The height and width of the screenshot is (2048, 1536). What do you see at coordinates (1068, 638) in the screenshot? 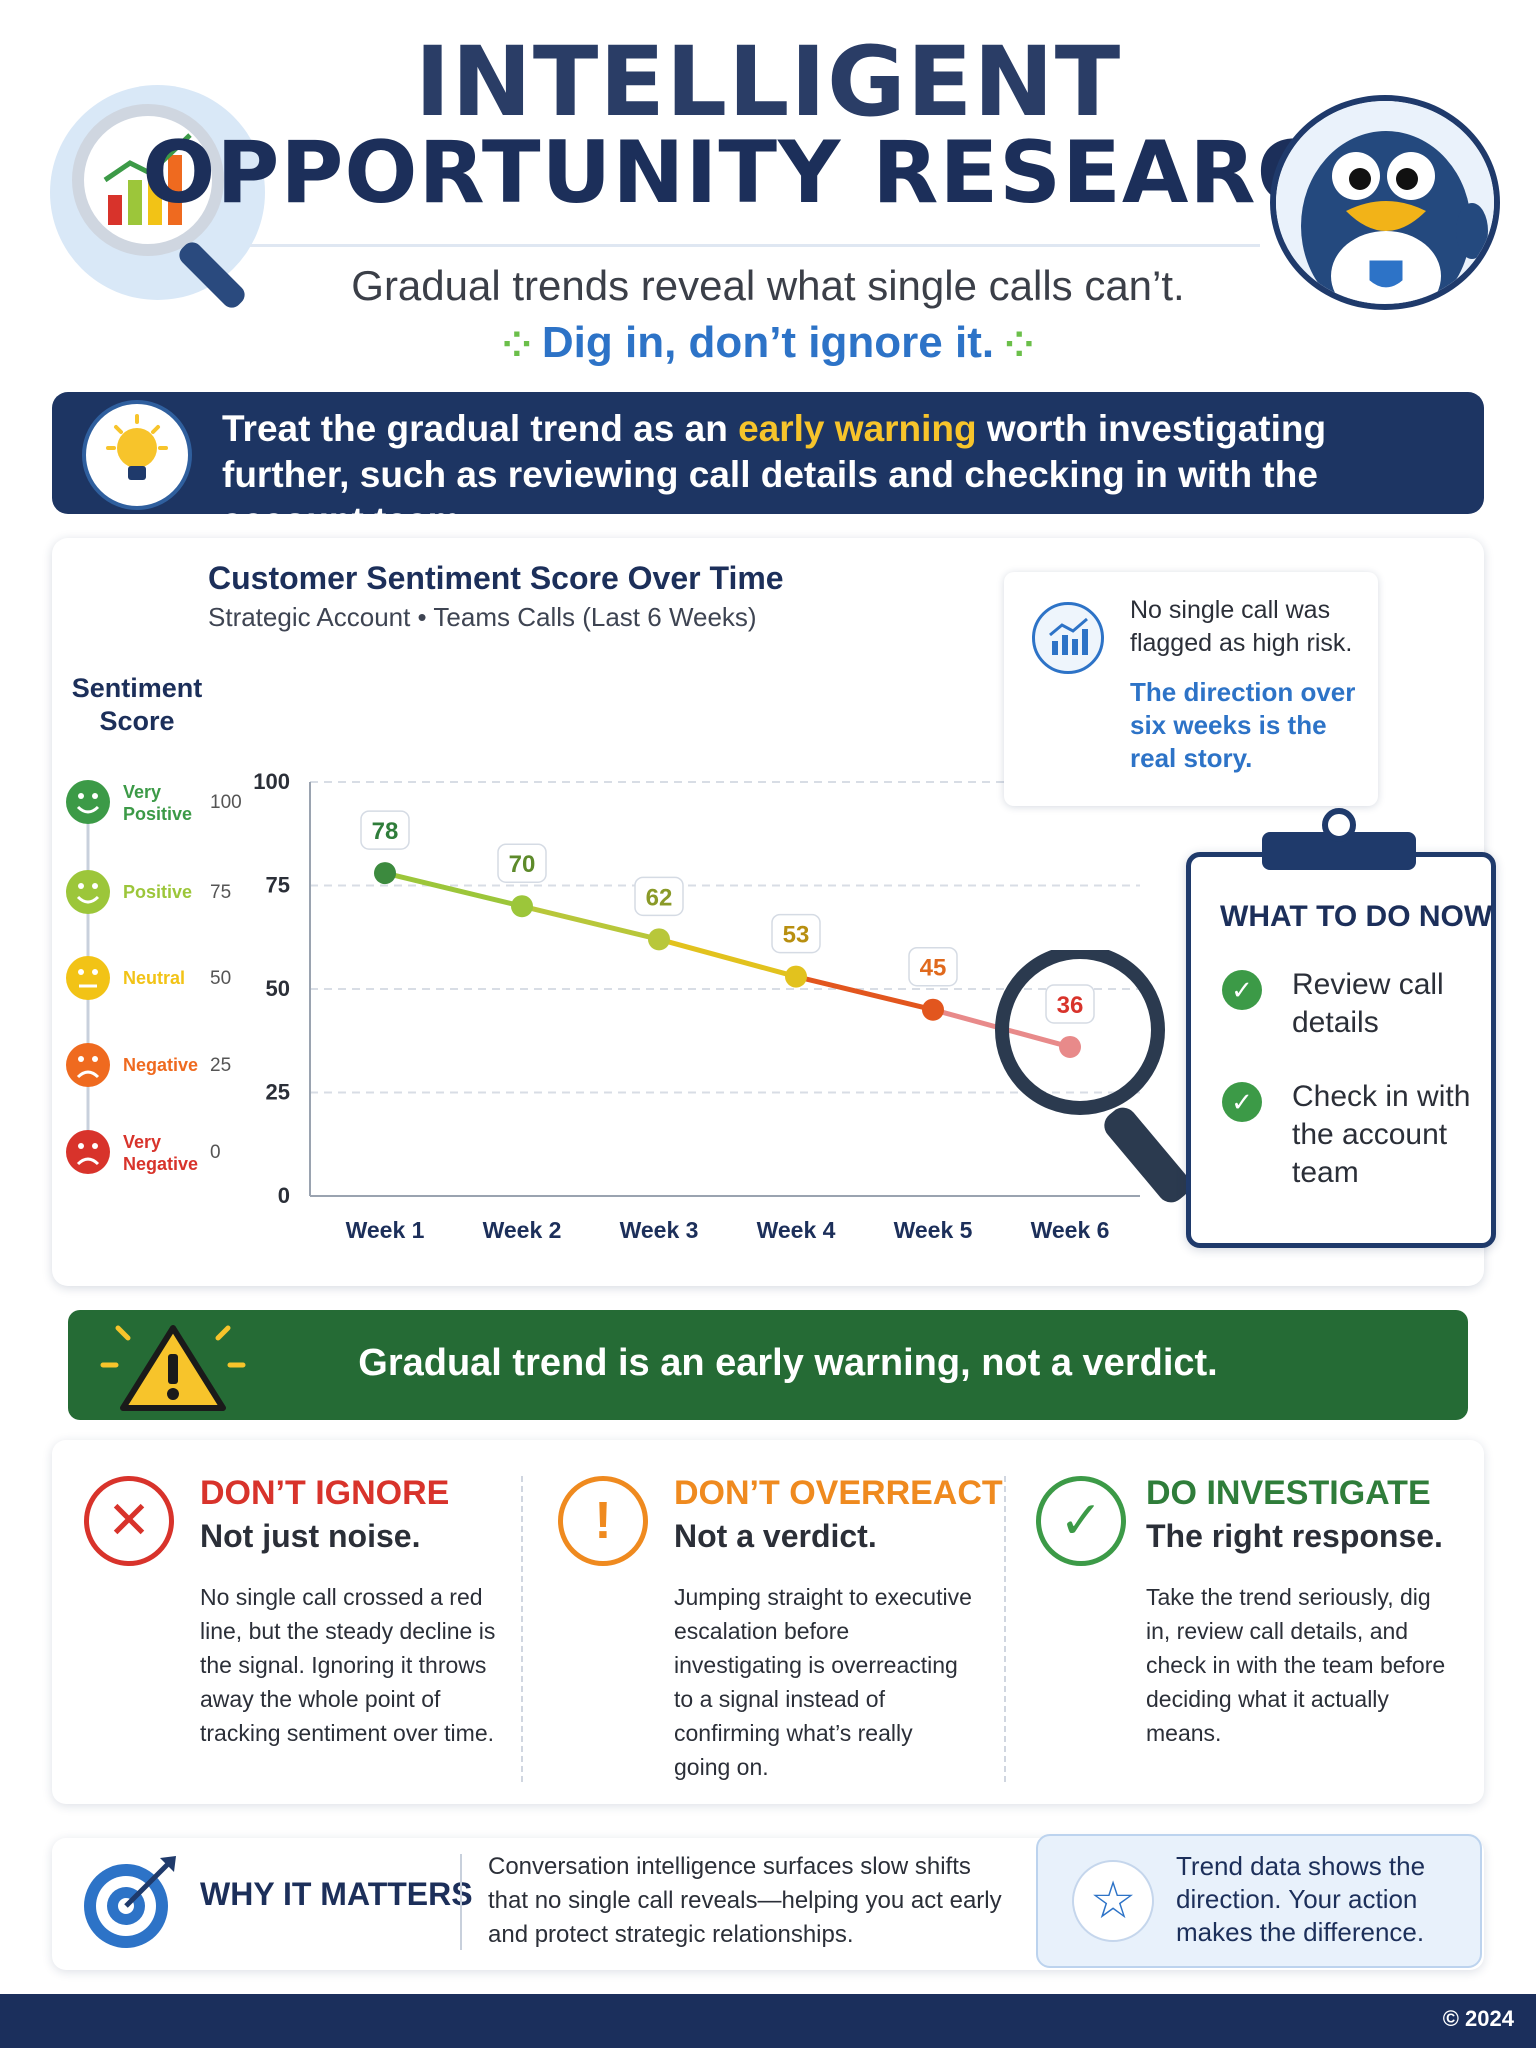
I see `chart-analytics-icon` at bounding box center [1068, 638].